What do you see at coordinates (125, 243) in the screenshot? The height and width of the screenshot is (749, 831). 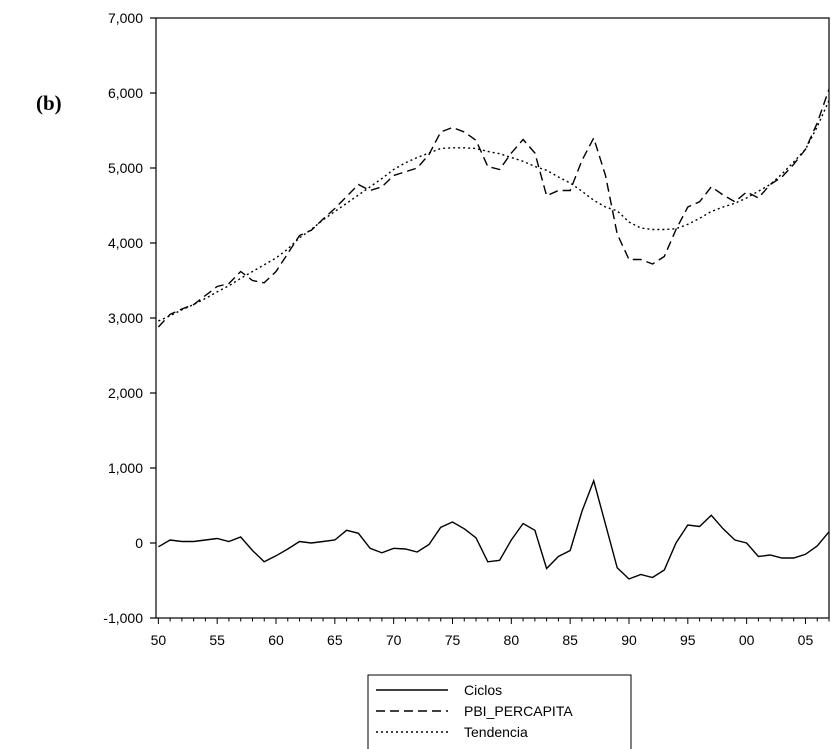 I see `y-tick-label: 4,000` at bounding box center [125, 243].